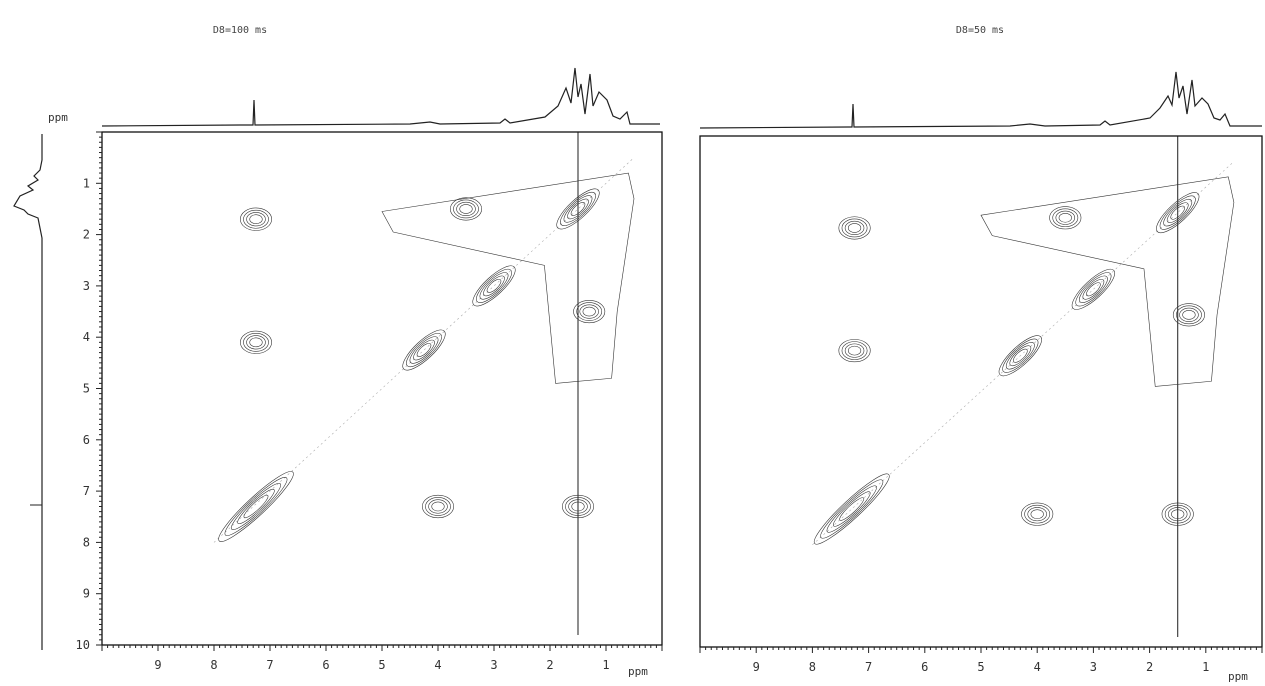 The width and height of the screenshot is (1265, 686). What do you see at coordinates (86, 594) in the screenshot?
I see `y-tick-label: 9` at bounding box center [86, 594].